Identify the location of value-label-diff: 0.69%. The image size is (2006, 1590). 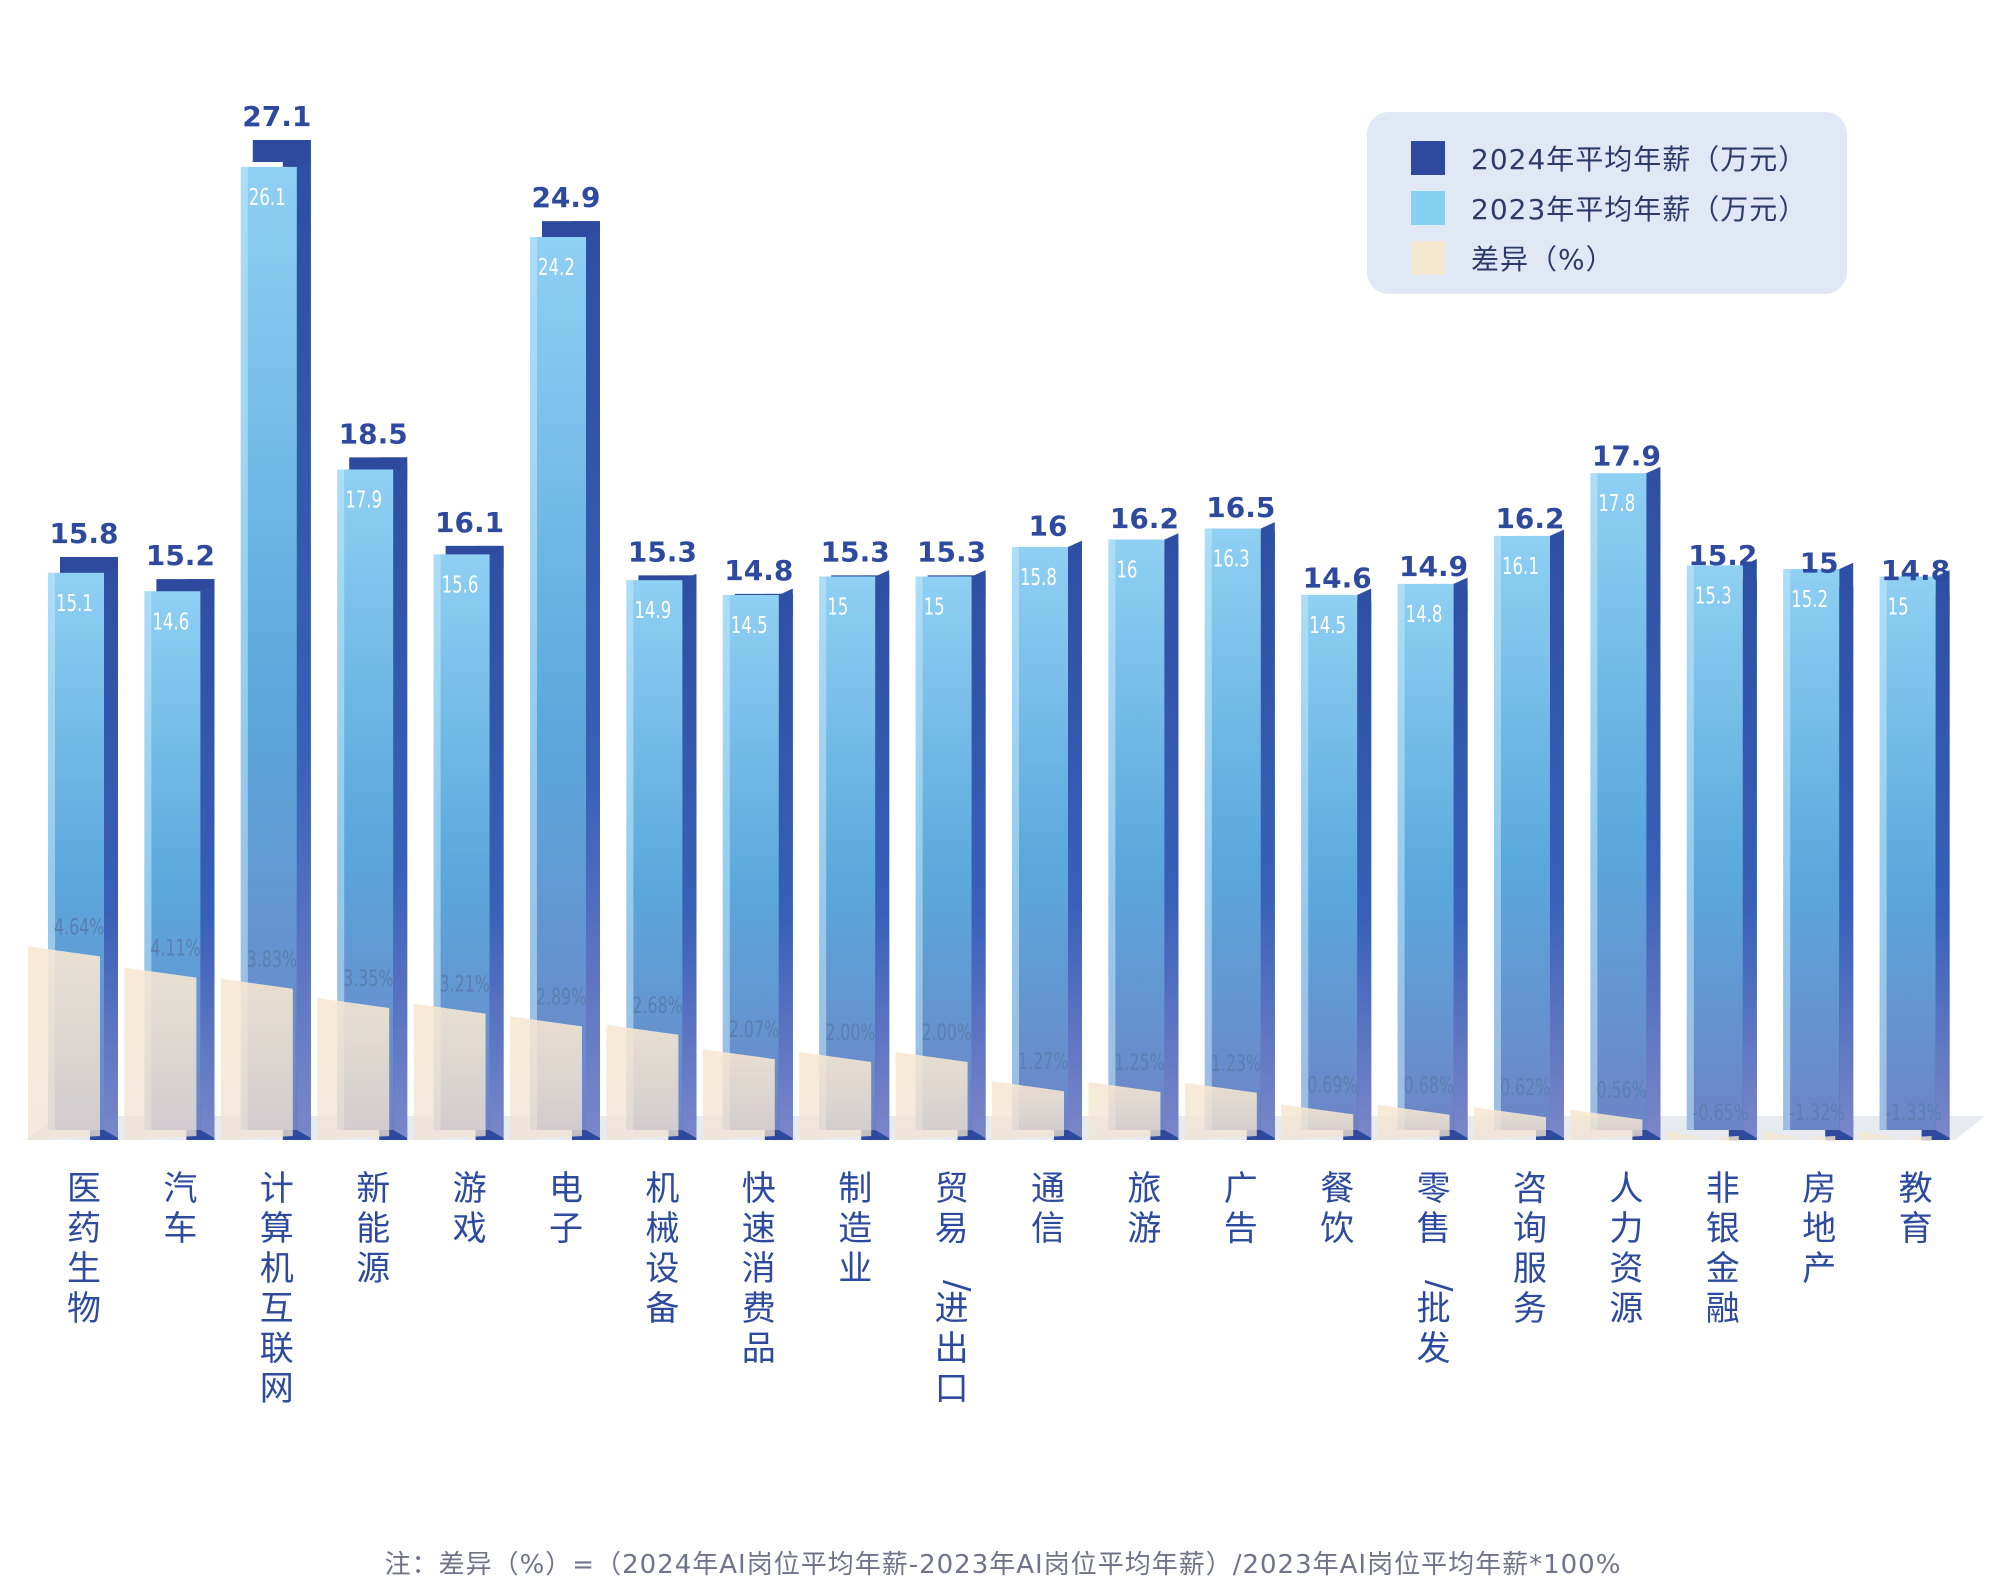
(1332, 1085).